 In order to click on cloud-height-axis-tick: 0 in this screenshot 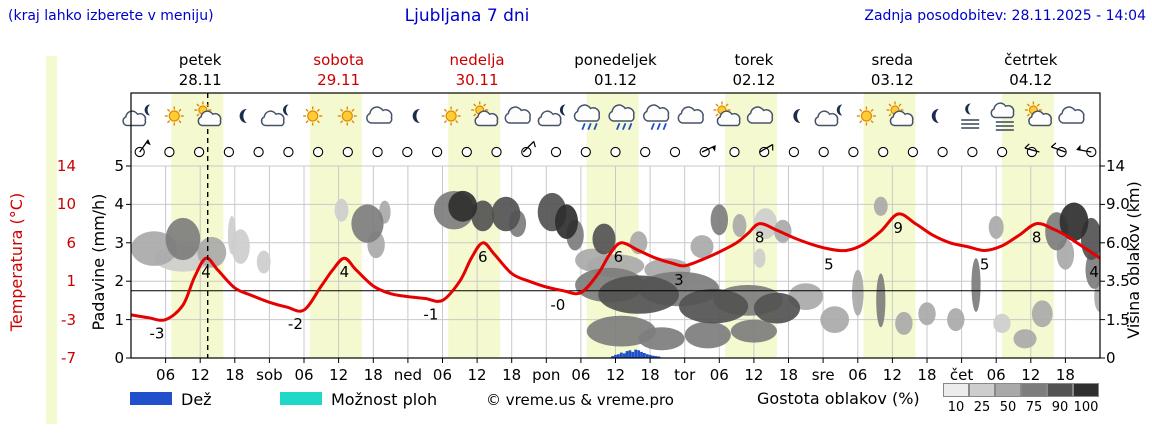, I will do `click(1111, 358)`.